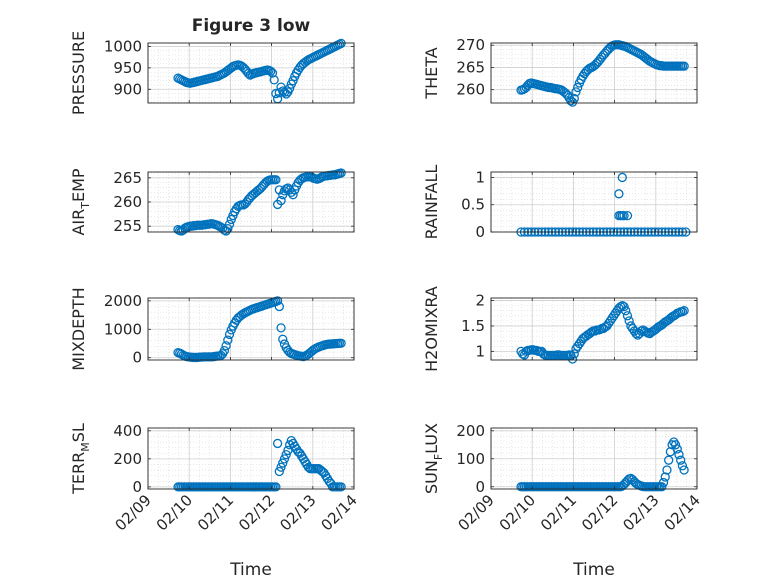 This screenshot has width=778, height=587. Describe the element at coordinates (480, 351) in the screenshot. I see `y-tick-label: 1` at that location.